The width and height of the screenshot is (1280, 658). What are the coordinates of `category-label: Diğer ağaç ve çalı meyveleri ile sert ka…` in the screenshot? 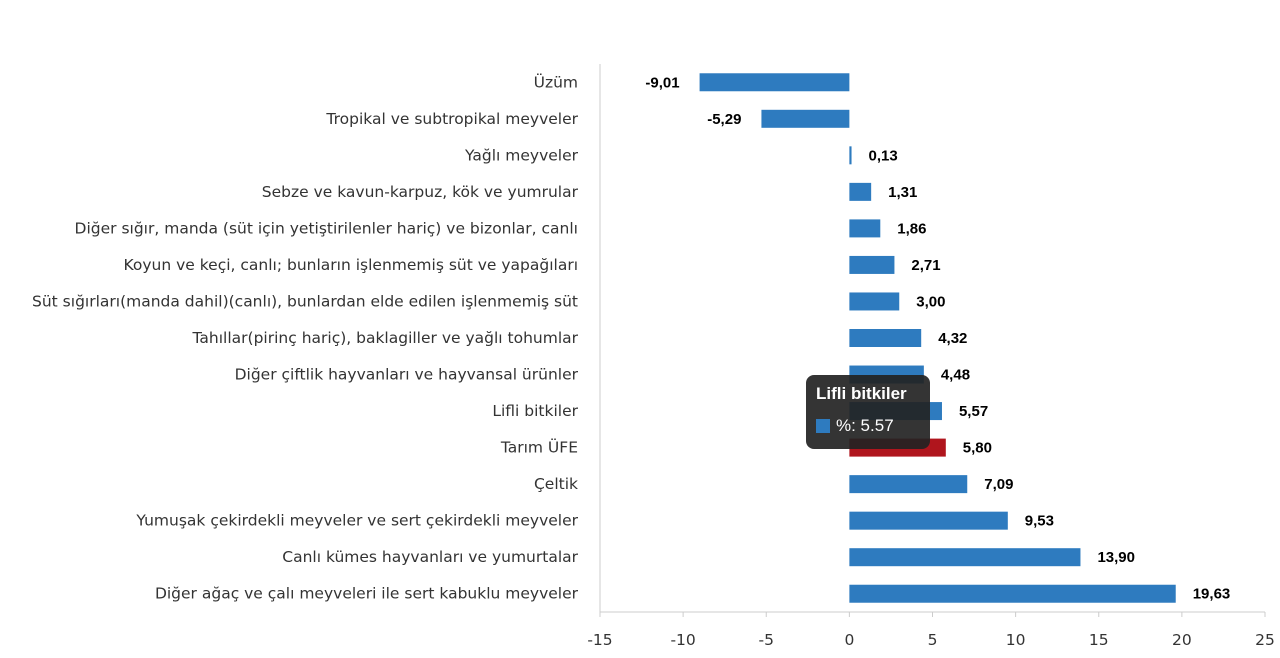 It's located at (367, 594).